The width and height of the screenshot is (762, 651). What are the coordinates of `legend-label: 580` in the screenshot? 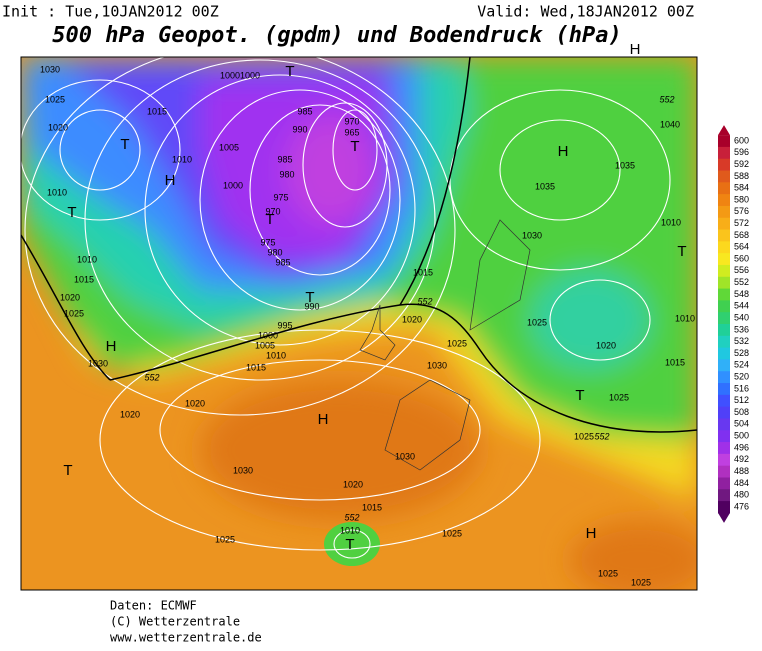 It's located at (741, 199).